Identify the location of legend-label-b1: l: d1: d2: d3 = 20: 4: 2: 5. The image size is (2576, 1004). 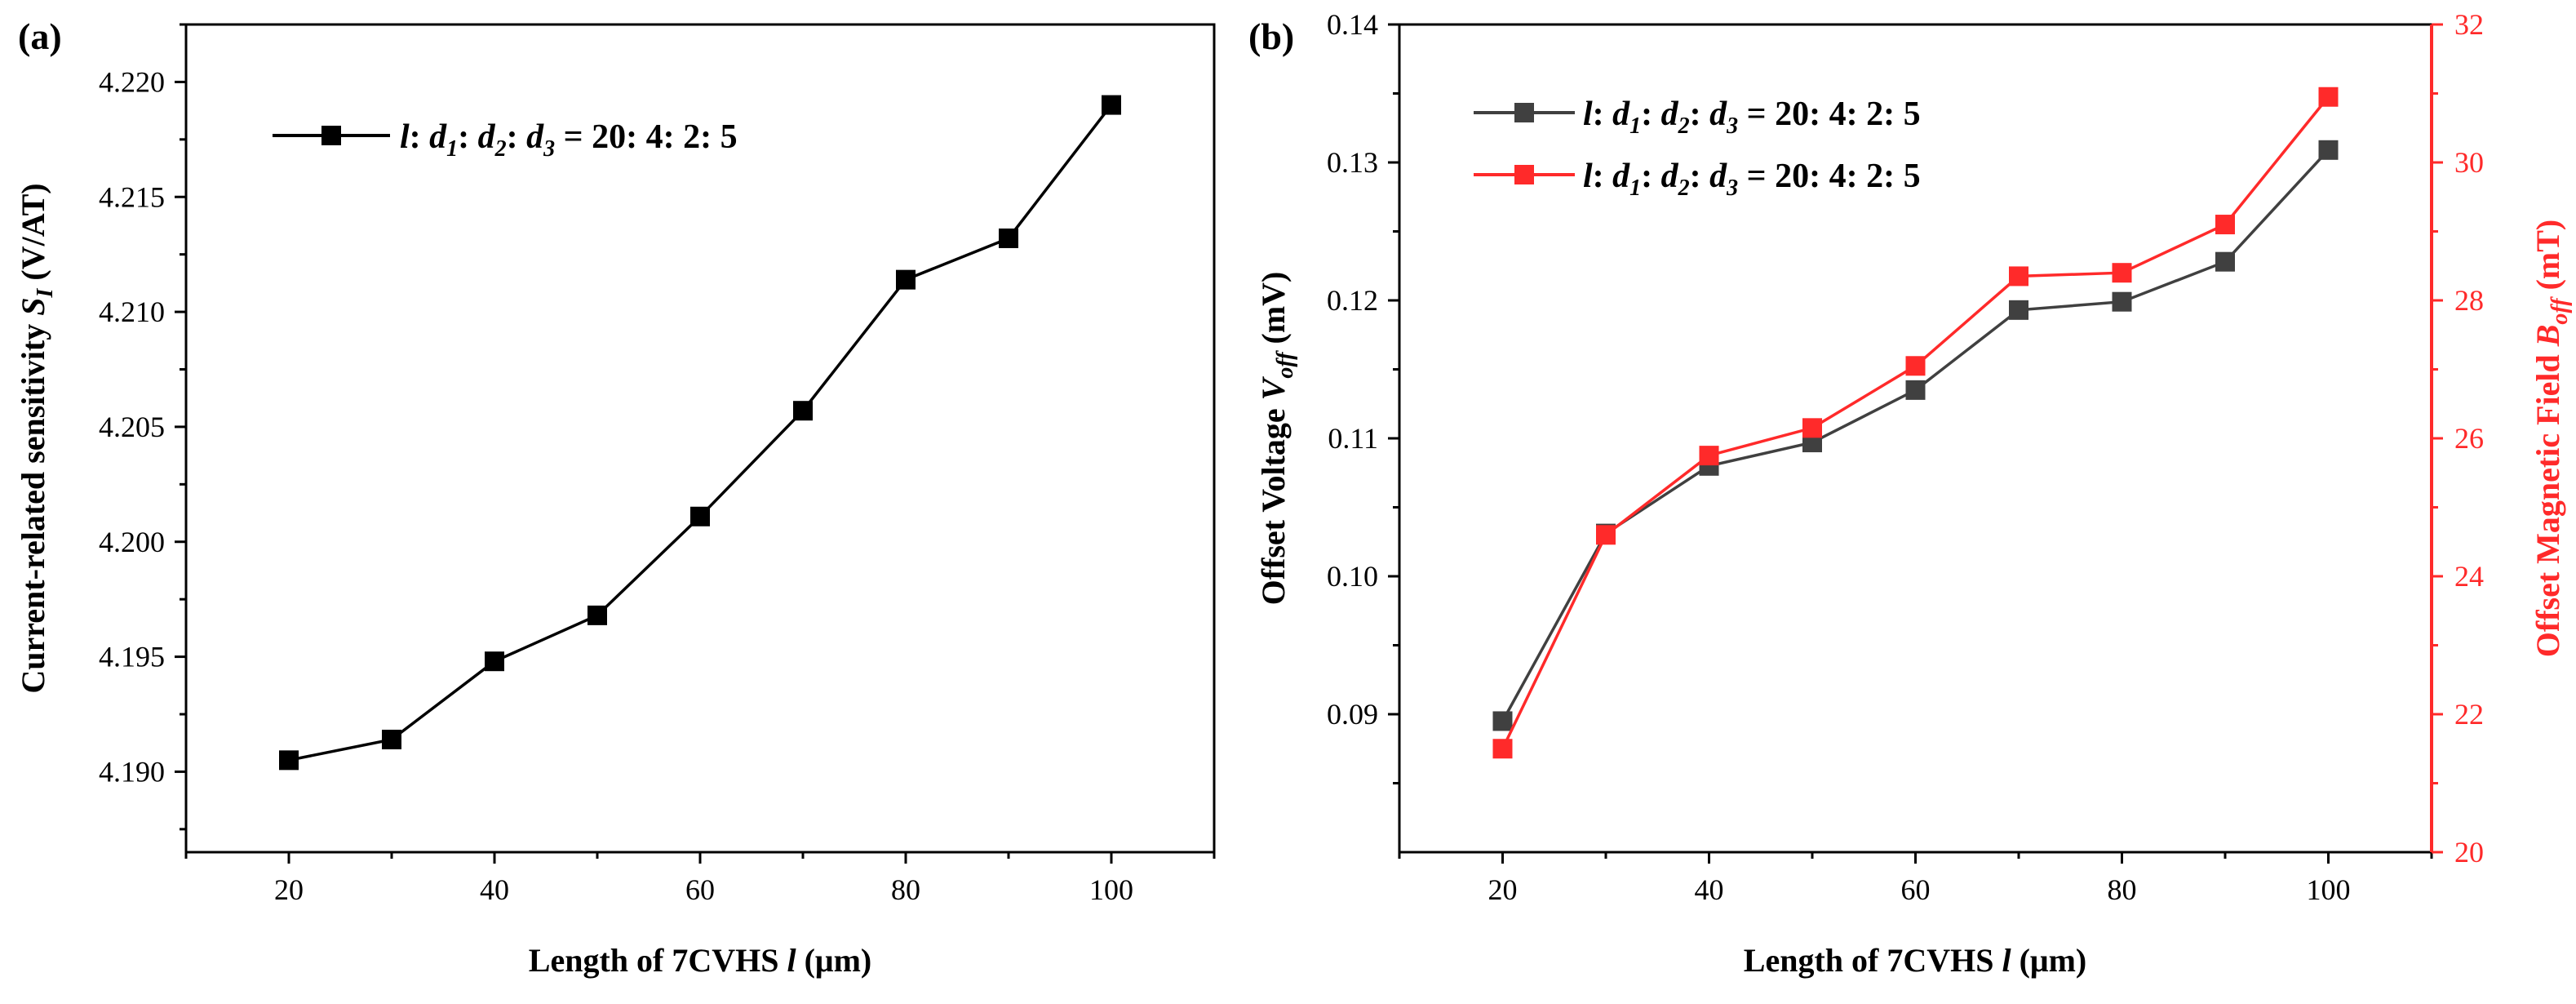
(1752, 117).